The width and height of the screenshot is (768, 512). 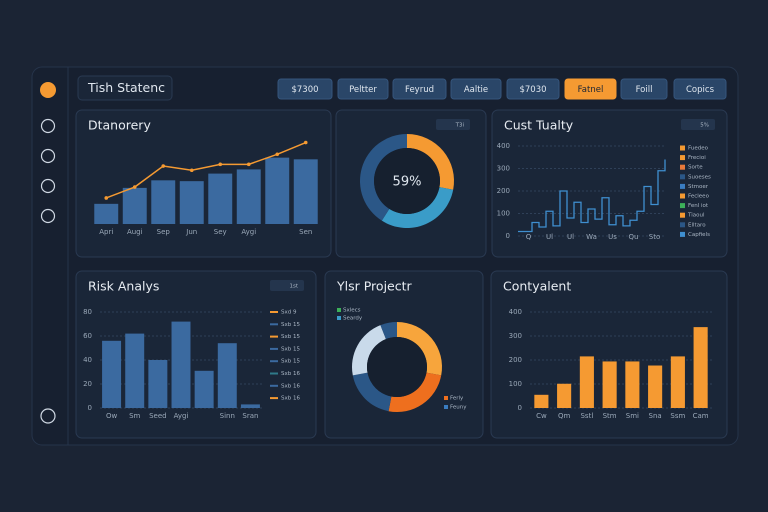 I want to click on x-tick-label: Ssm, so click(x=677, y=416).